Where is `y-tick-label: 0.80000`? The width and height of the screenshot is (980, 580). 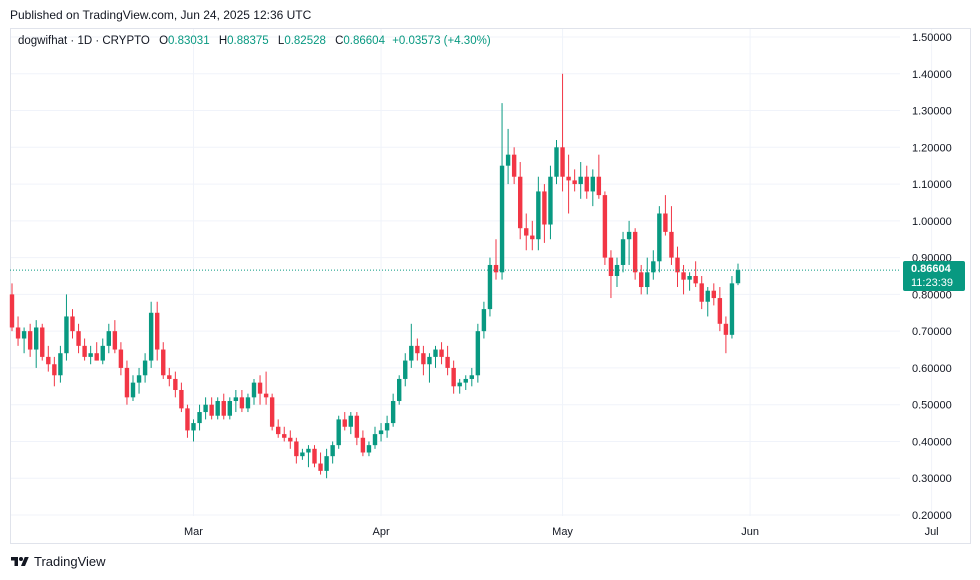 y-tick-label: 0.80000 is located at coordinates (932, 295).